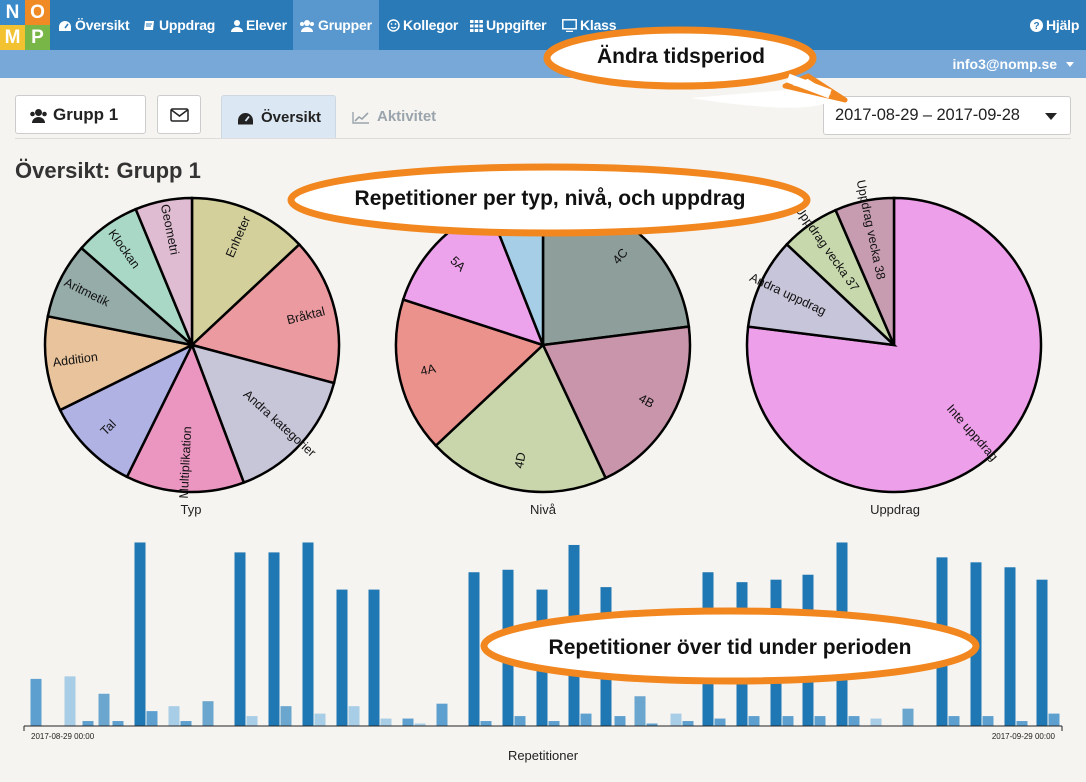  Describe the element at coordinates (646, 401) in the screenshot. I see `pie-slice-label: 4B` at that location.